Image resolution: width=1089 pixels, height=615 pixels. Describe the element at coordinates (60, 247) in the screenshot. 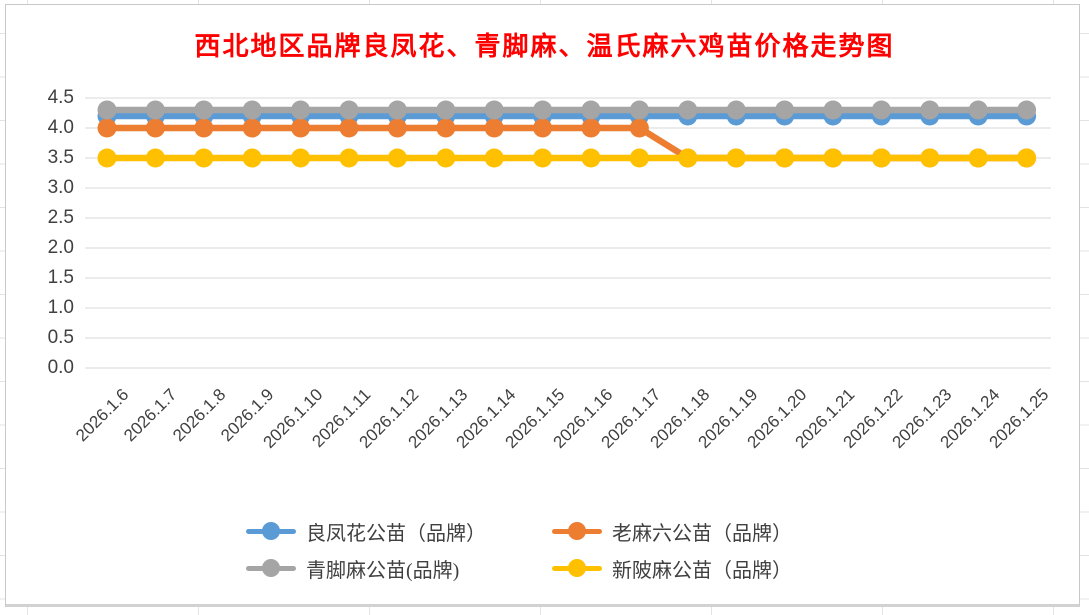

I see `y-tick-label: 2.0` at that location.